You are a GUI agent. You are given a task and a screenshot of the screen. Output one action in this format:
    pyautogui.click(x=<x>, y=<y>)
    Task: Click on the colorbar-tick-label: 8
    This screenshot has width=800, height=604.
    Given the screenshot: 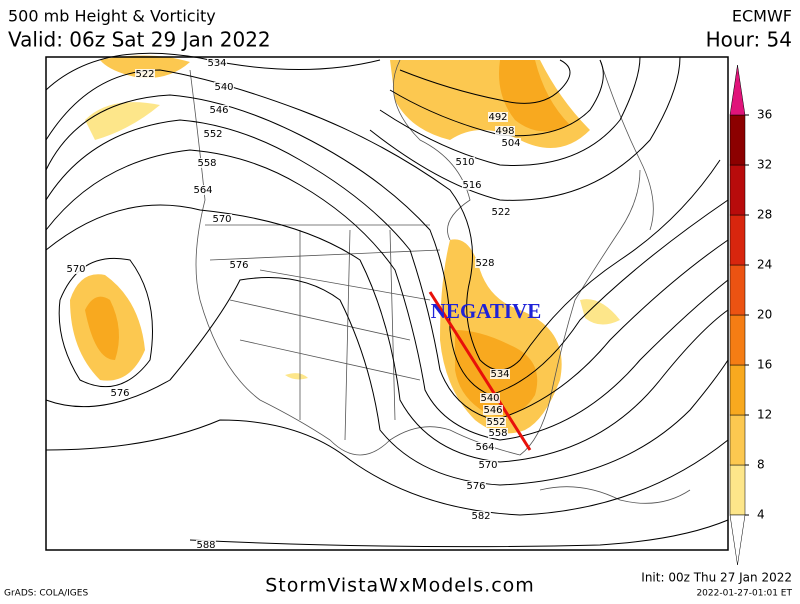 What is the action you would take?
    pyautogui.click(x=761, y=465)
    